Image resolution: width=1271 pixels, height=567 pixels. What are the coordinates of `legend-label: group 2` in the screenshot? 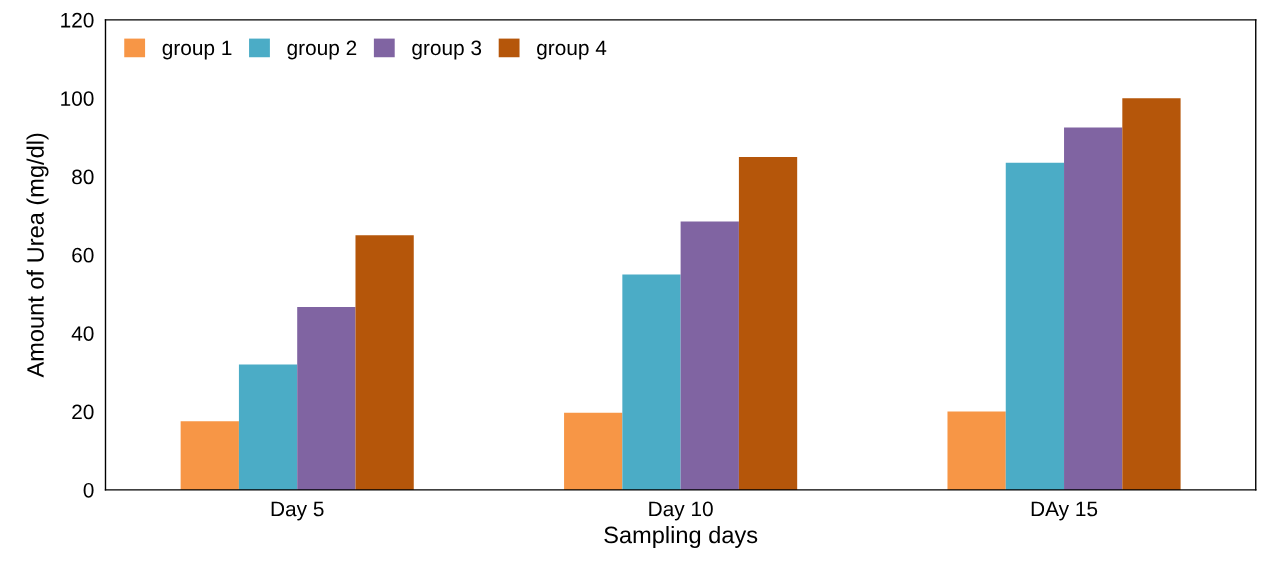 It's located at (322, 50).